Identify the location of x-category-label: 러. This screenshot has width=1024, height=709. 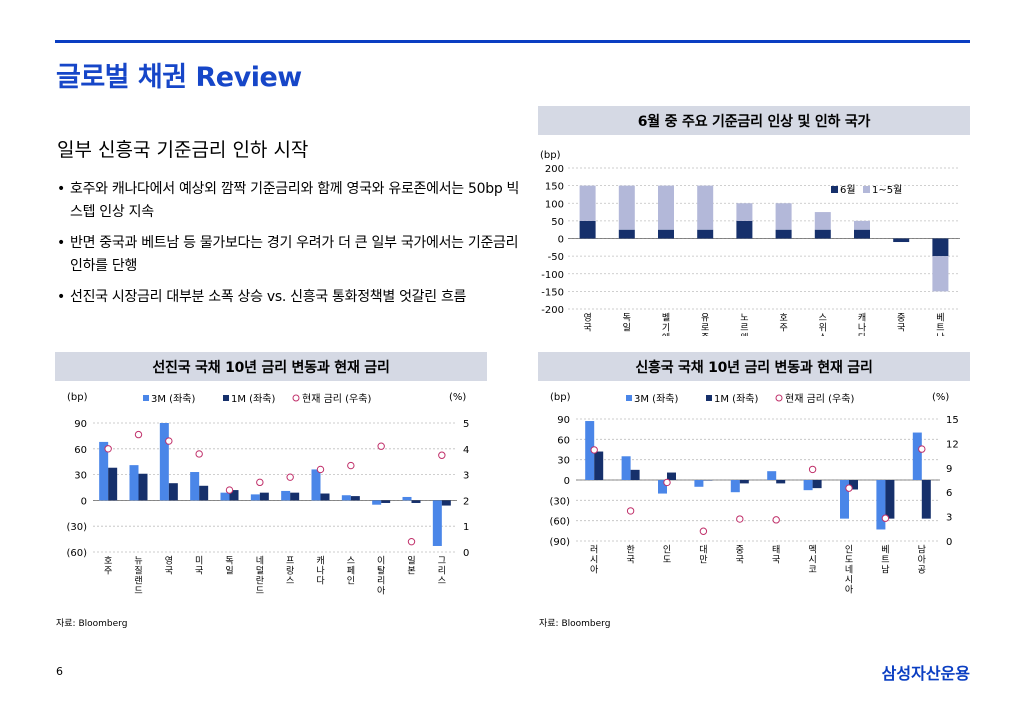
(594, 550).